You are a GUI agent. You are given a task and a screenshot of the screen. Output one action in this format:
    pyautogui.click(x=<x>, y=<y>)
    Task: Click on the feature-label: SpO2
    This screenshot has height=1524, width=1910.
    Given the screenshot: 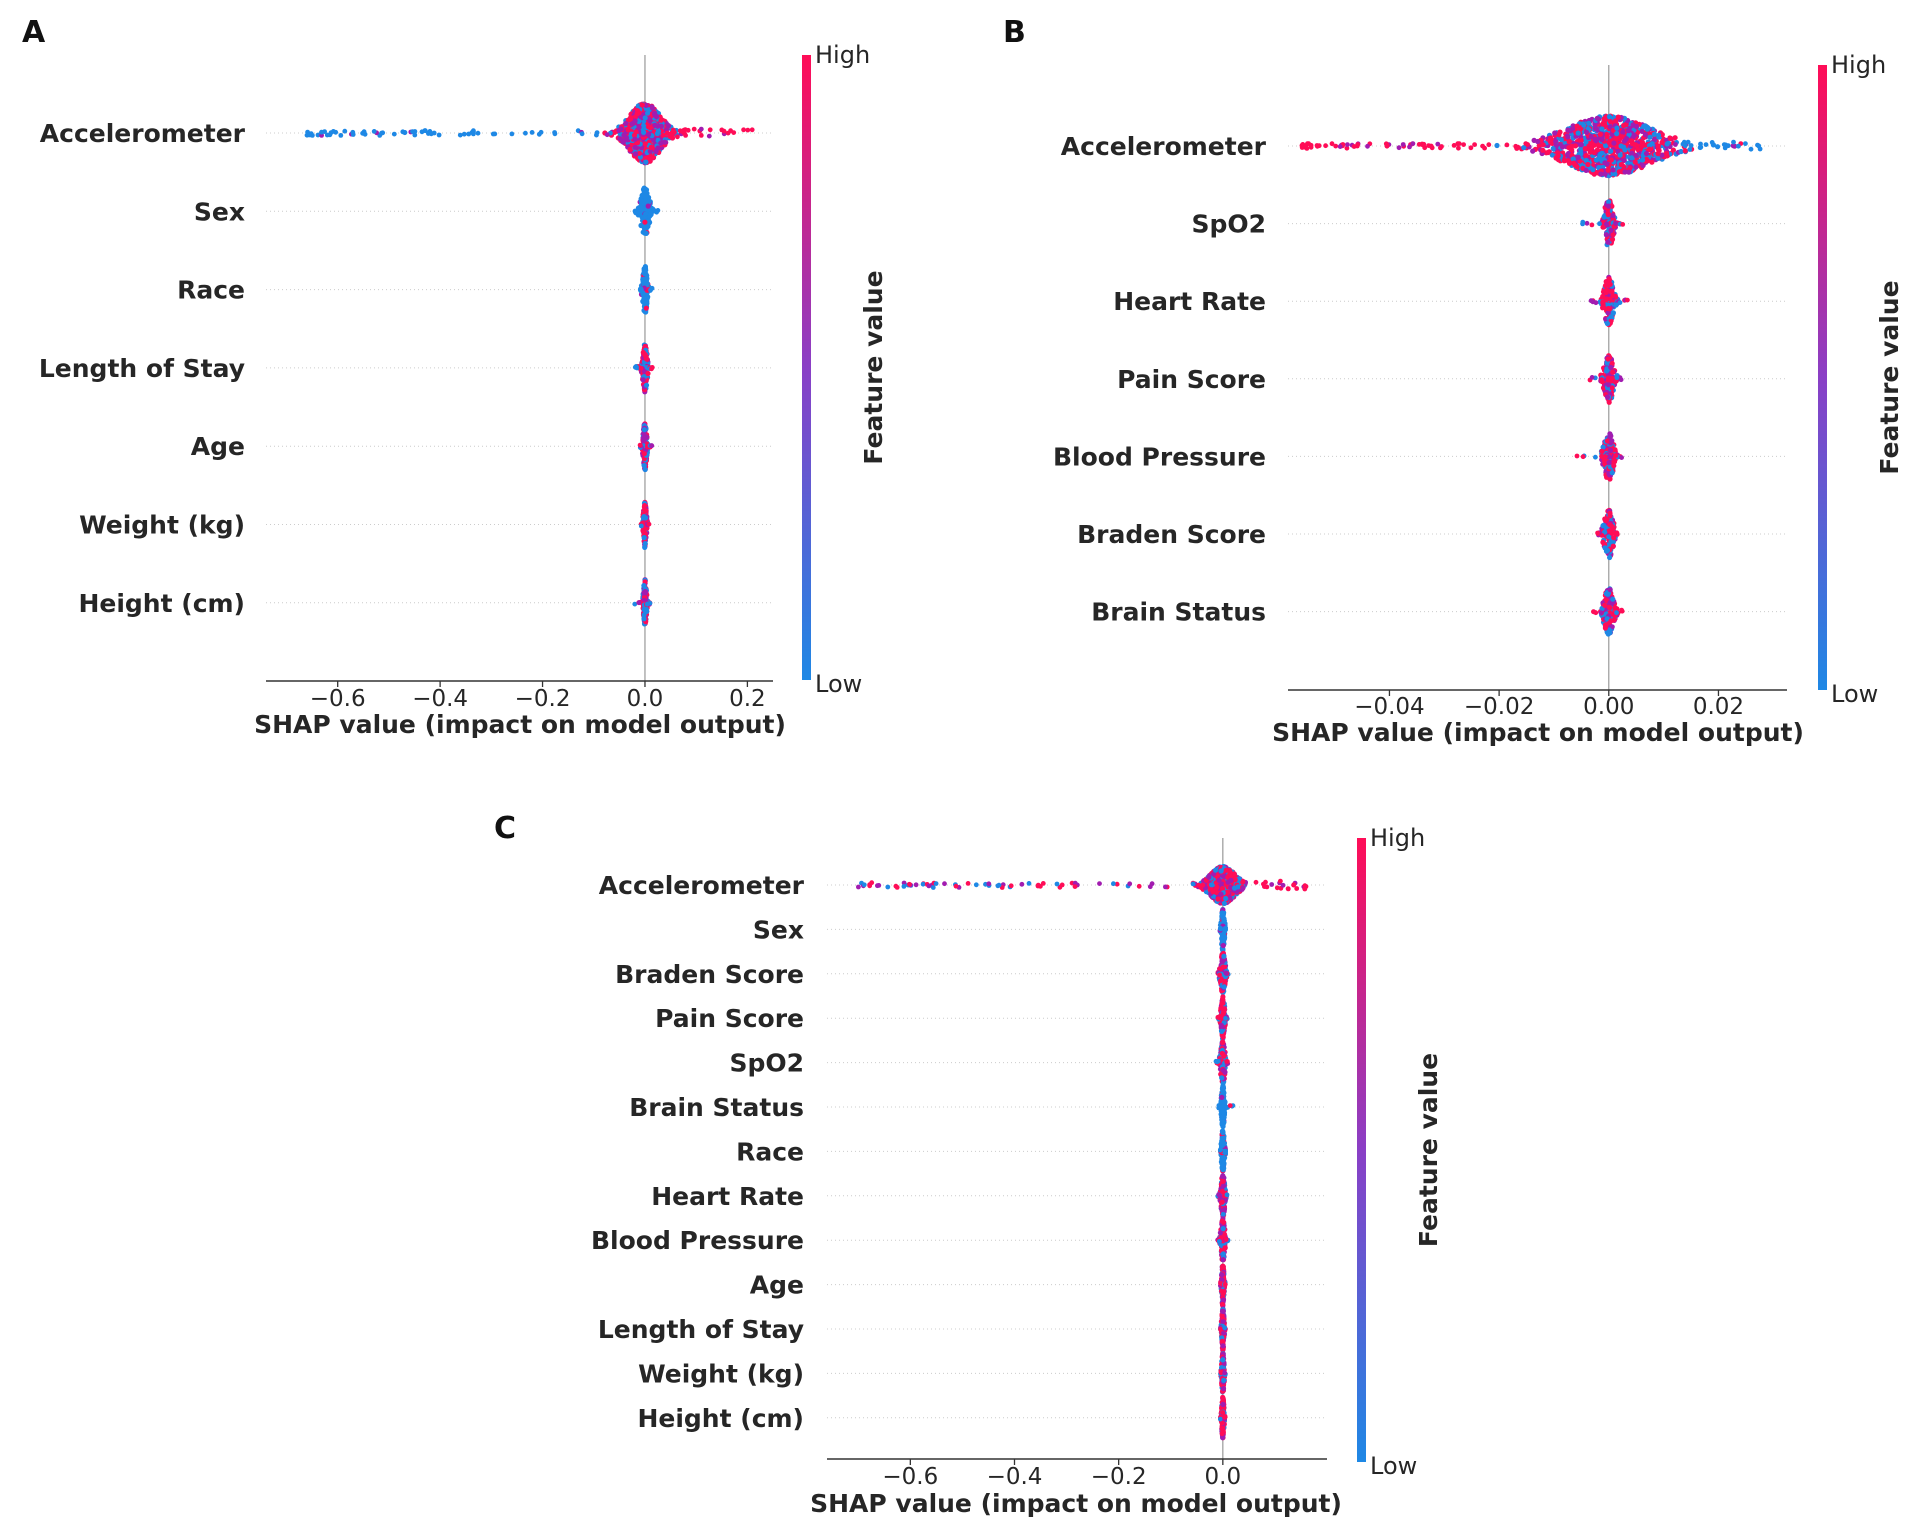 What is the action you would take?
    pyautogui.click(x=766, y=1063)
    